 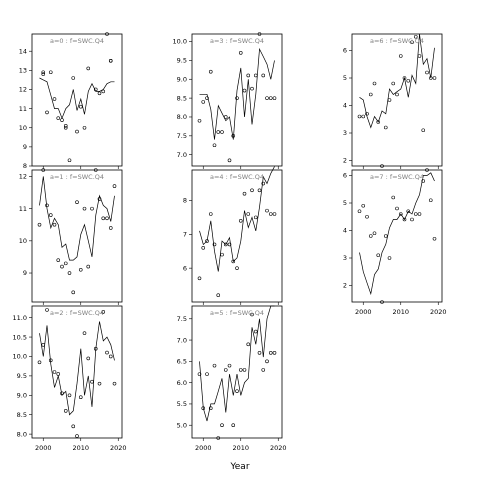 I want to click on panel-3-y-tick-label-6: 10.0, so click(x=180, y=42).